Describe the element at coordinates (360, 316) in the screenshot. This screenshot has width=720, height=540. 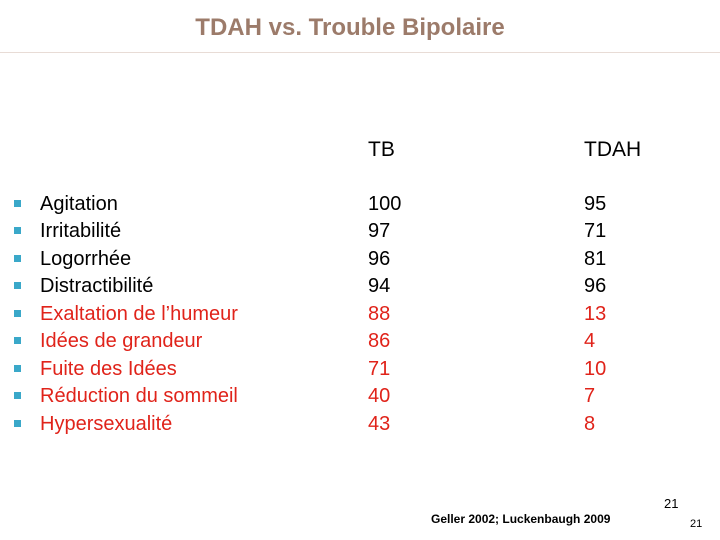
I see `table-row: Exaltation de l’humeur 88 13` at that location.